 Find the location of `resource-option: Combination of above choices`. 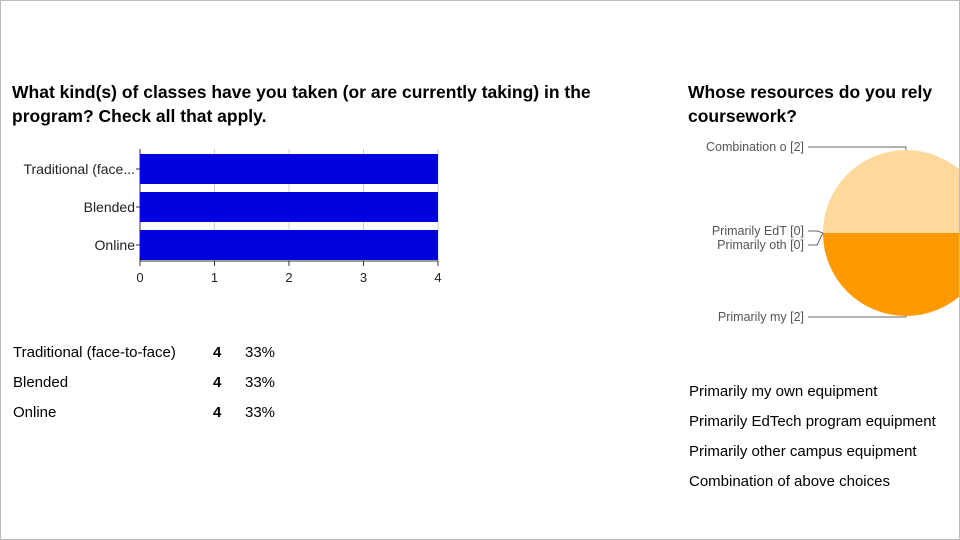

resource-option: Combination of above choices is located at coordinates (789, 481).